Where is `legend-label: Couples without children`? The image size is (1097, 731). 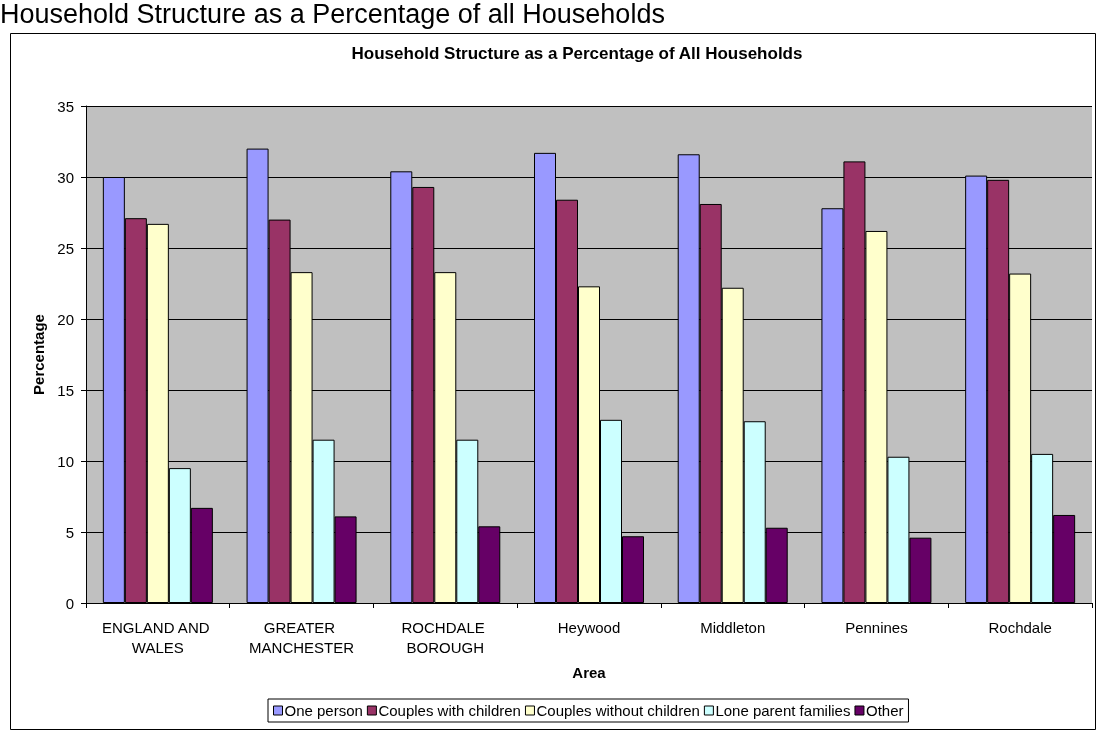 legend-label: Couples without children is located at coordinates (618, 710).